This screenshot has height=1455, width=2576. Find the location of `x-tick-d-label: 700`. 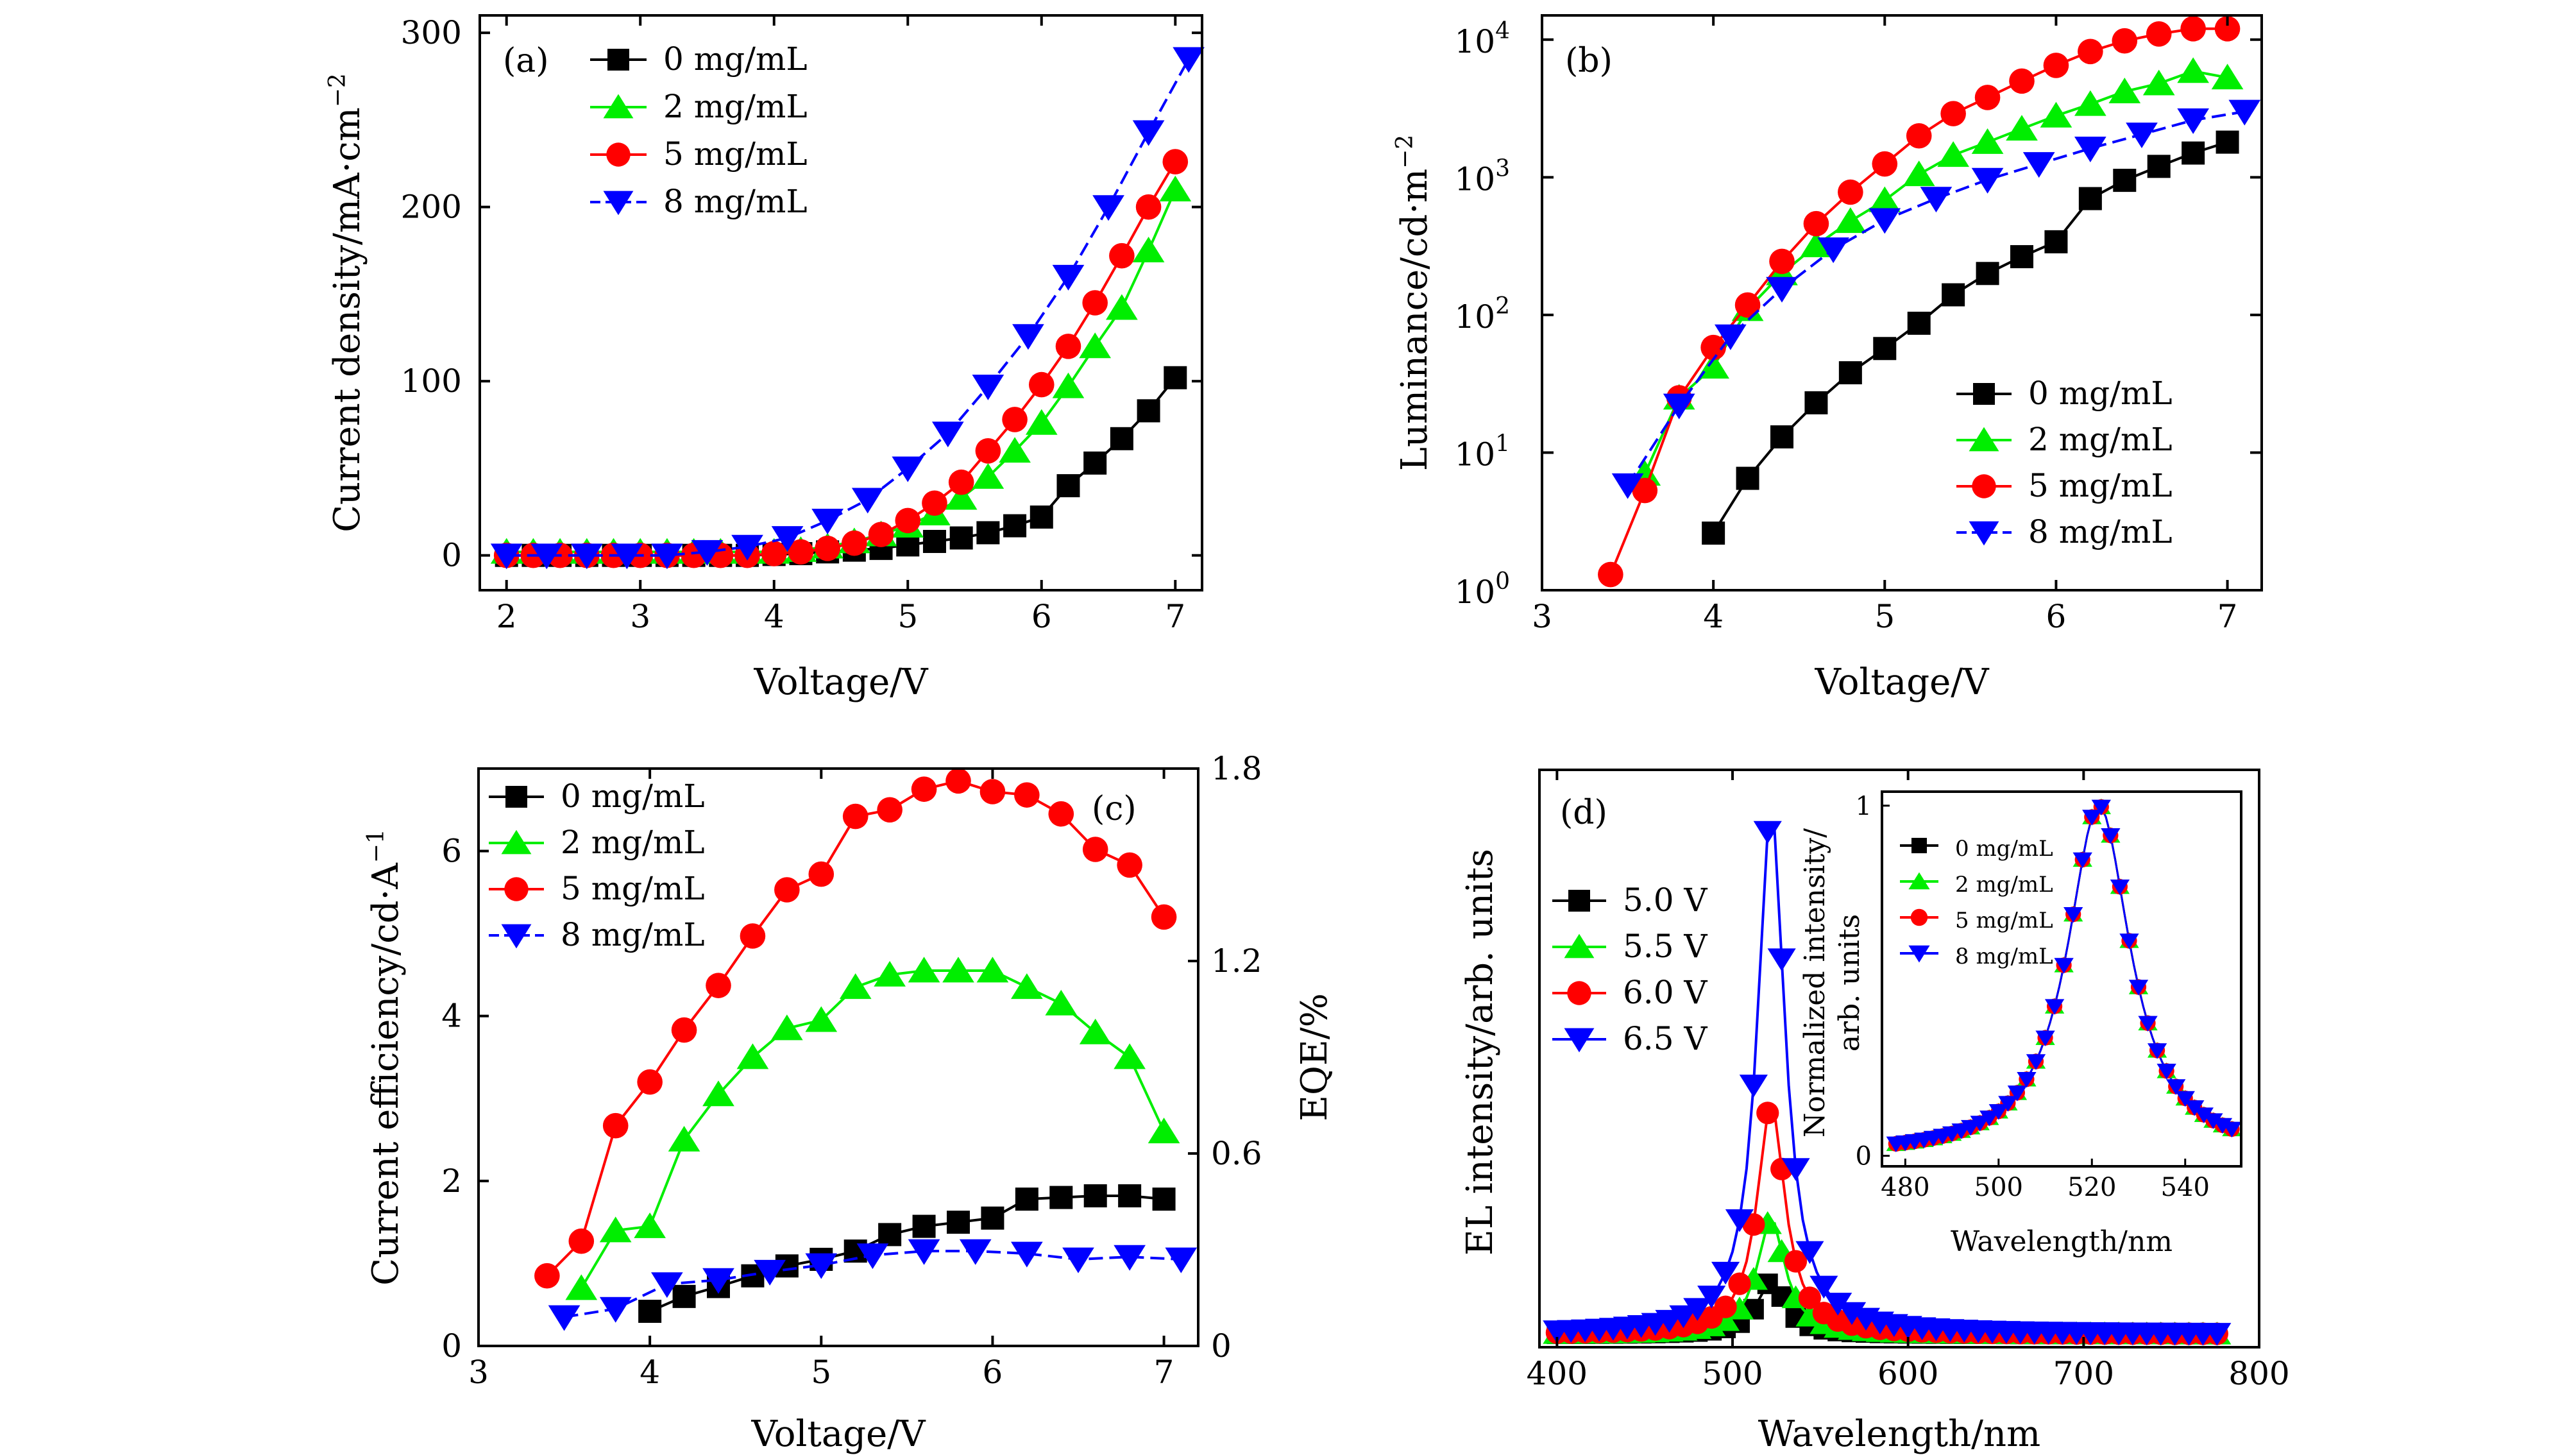

x-tick-d-label: 700 is located at coordinates (2083, 1373).